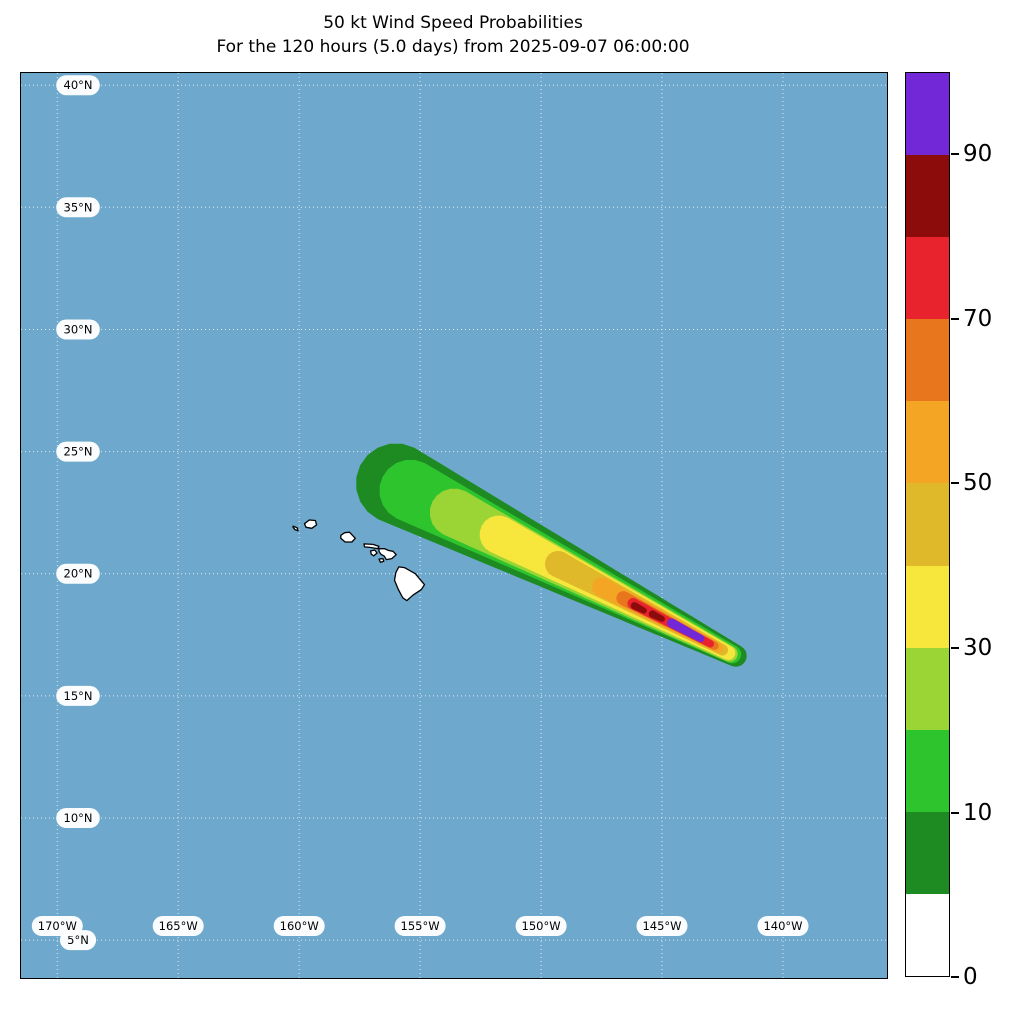  I want to click on lon-label-165: 165°W, so click(178, 926).